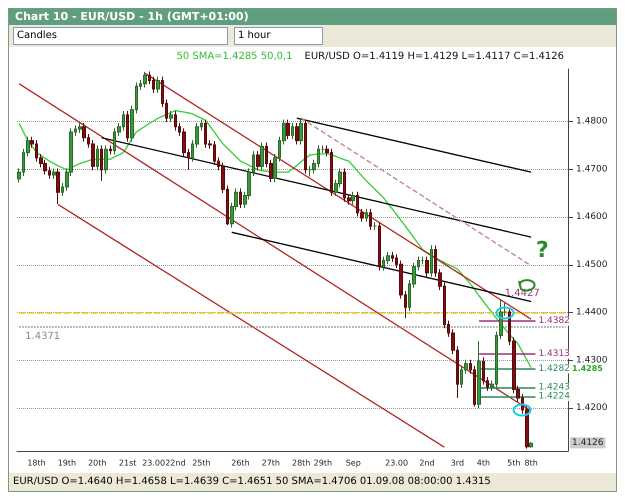 The image size is (625, 500). What do you see at coordinates (592, 408) in the screenshot?
I see `y-tick-label: 1.4200` at bounding box center [592, 408].